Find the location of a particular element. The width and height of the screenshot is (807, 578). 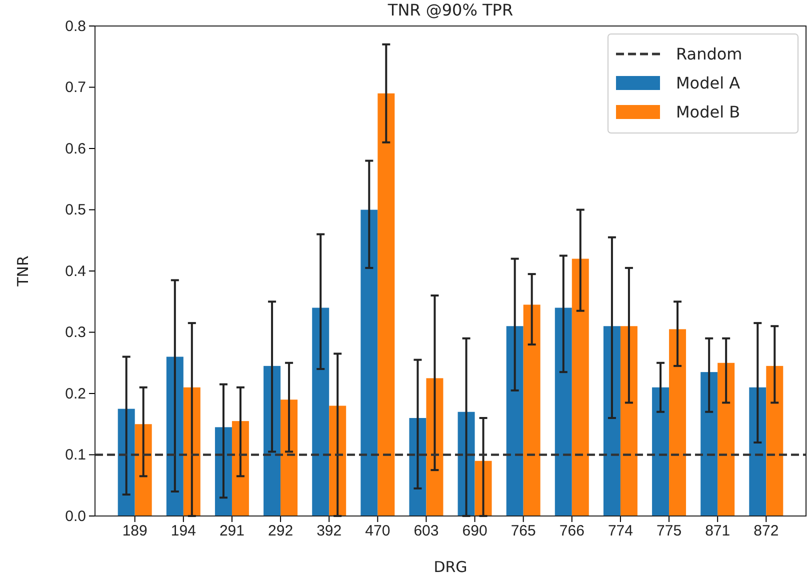

y-tick-label: 0.2 is located at coordinates (75, 393).